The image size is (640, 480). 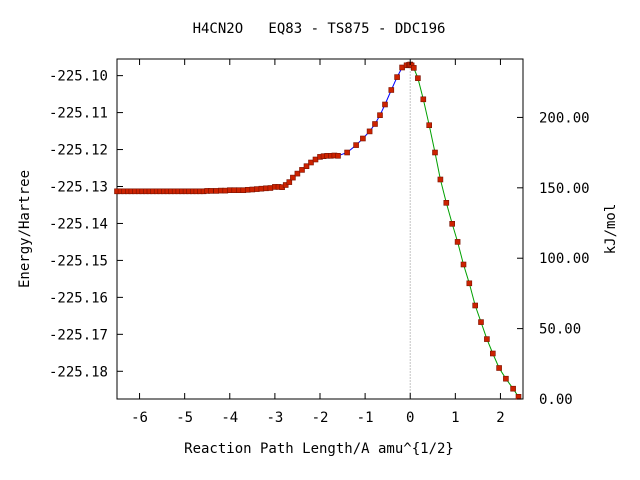 What do you see at coordinates (229, 418) in the screenshot?
I see `x-tick-label: -4` at bounding box center [229, 418].